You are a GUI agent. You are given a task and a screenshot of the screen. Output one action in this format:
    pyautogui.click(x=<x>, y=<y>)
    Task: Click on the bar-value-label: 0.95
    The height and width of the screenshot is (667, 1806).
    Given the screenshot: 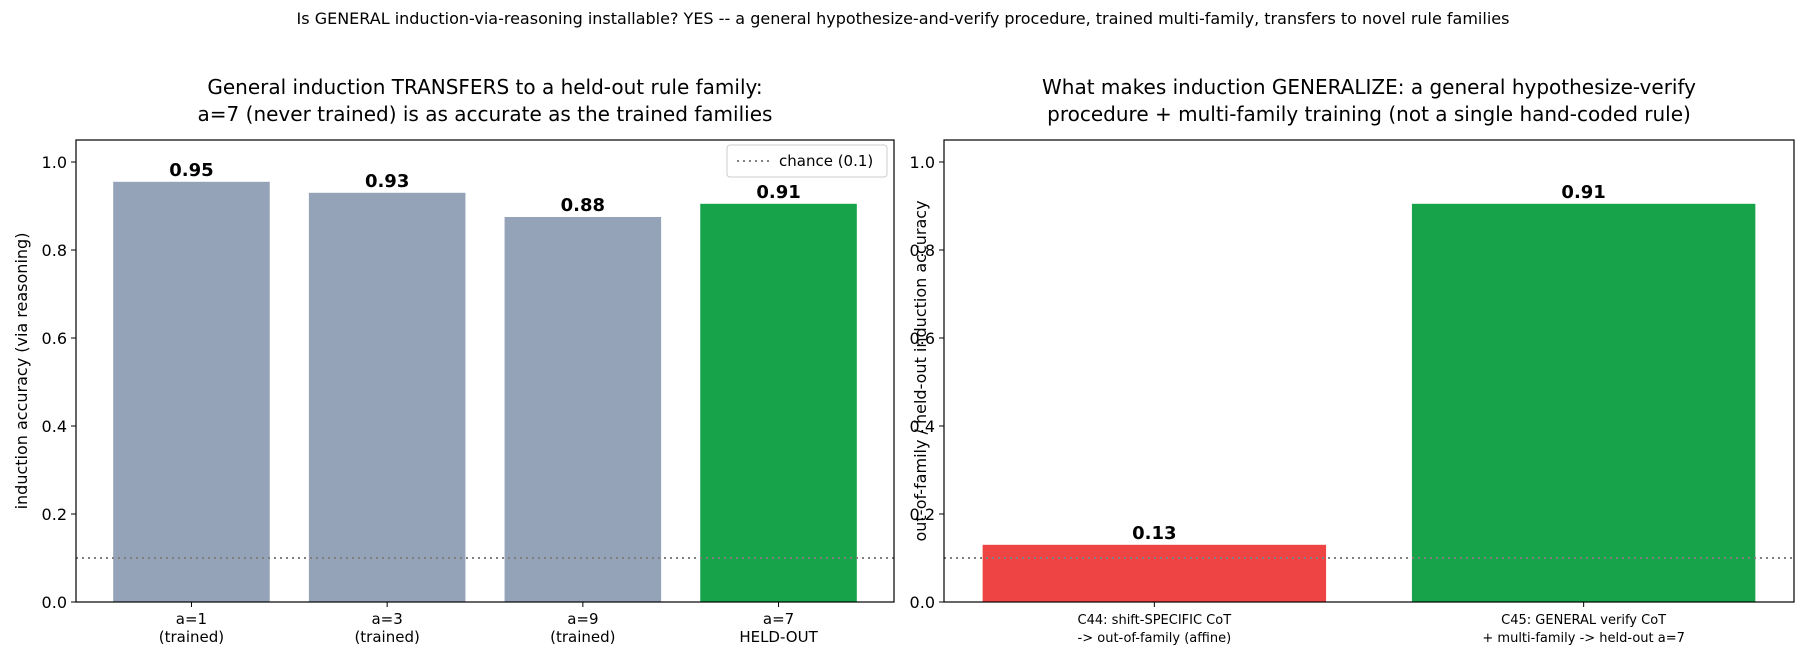 What is the action you would take?
    pyautogui.click(x=191, y=170)
    